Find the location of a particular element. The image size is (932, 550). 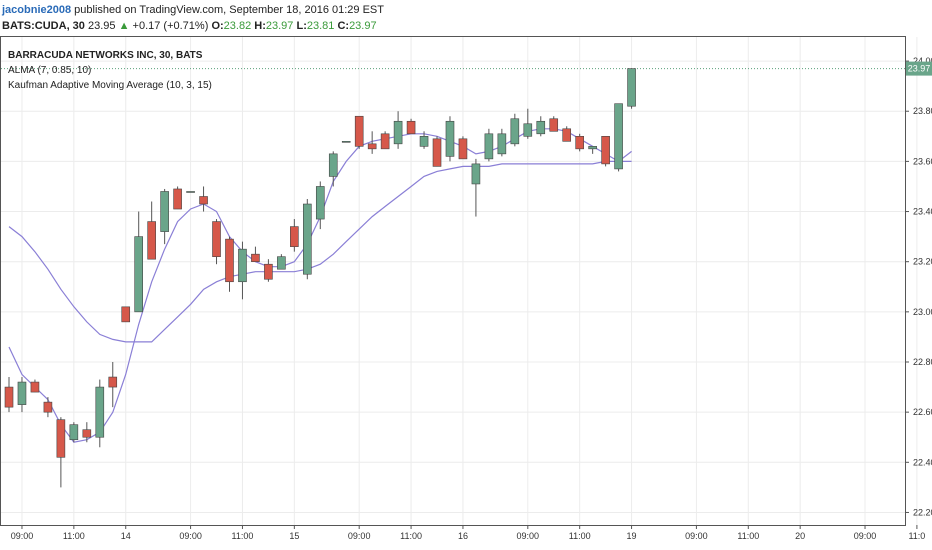

legend-alma: ALMA (7, 0.85, 10) is located at coordinates (50, 70).